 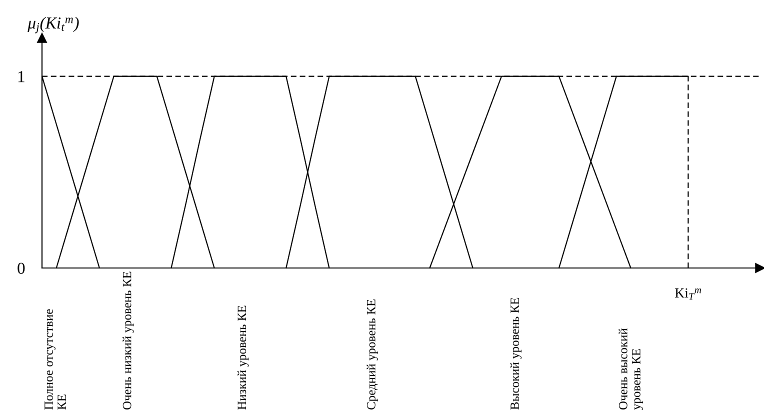 I want to click on x-tick-label: Средний уровень КЕ, so click(x=372, y=354).